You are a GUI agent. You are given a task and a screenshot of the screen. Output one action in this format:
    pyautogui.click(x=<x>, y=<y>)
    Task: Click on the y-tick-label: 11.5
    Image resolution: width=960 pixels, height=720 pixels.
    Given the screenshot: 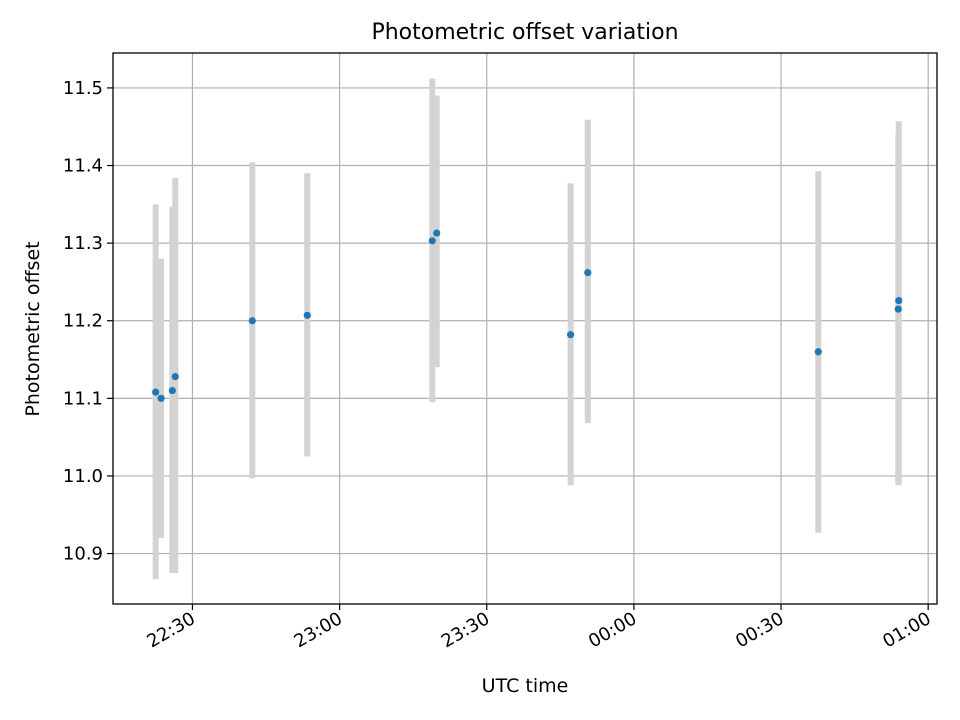 What is the action you would take?
    pyautogui.click(x=83, y=88)
    